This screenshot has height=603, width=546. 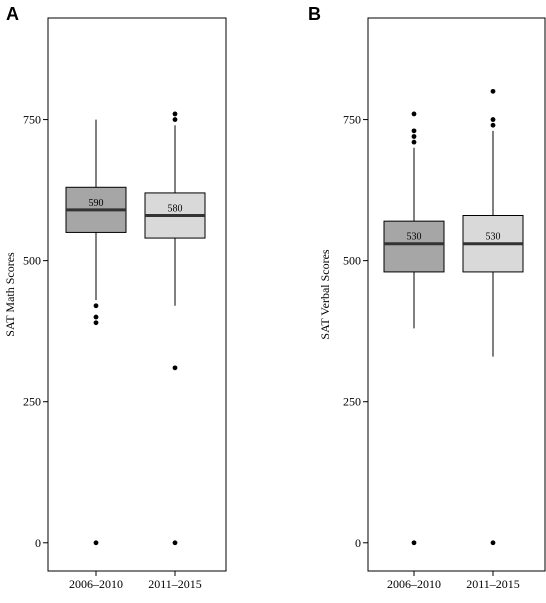 What do you see at coordinates (175, 584) in the screenshot?
I see `panel-a-x-tick-label: 2011–2015` at bounding box center [175, 584].